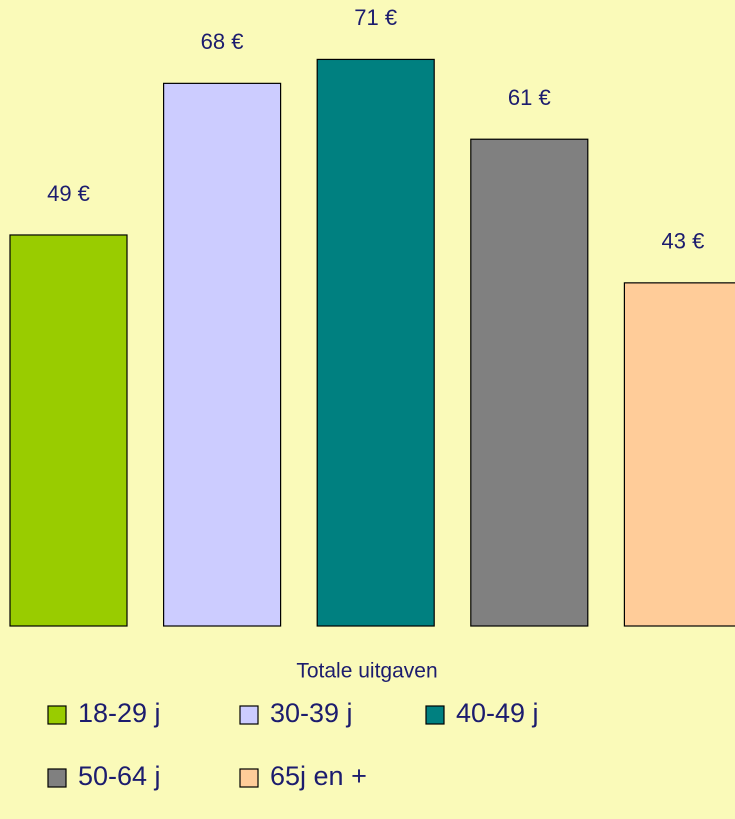  What do you see at coordinates (366, 671) in the screenshot?
I see `x-tick-label: Totale uitgaven` at bounding box center [366, 671].